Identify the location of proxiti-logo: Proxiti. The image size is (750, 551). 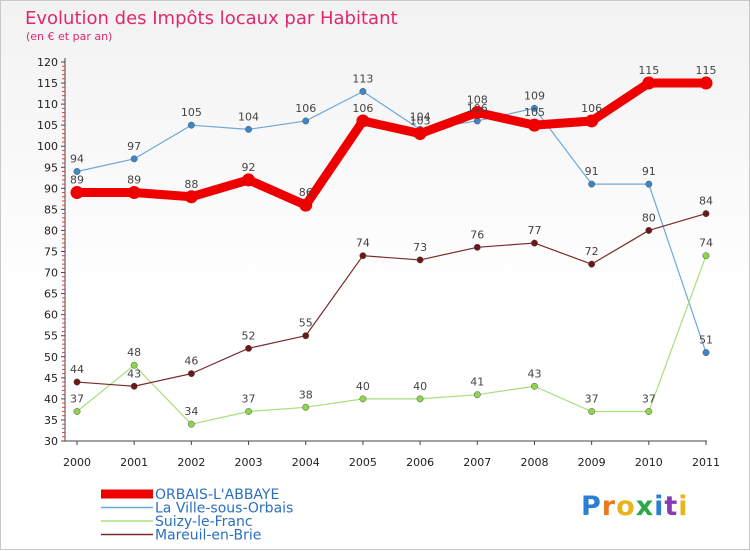
(635, 506).